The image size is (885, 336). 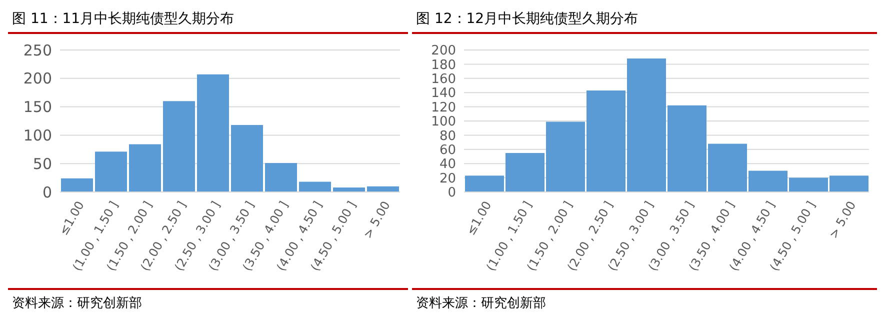 I want to click on y-tick-label: 150, so click(x=37, y=107).